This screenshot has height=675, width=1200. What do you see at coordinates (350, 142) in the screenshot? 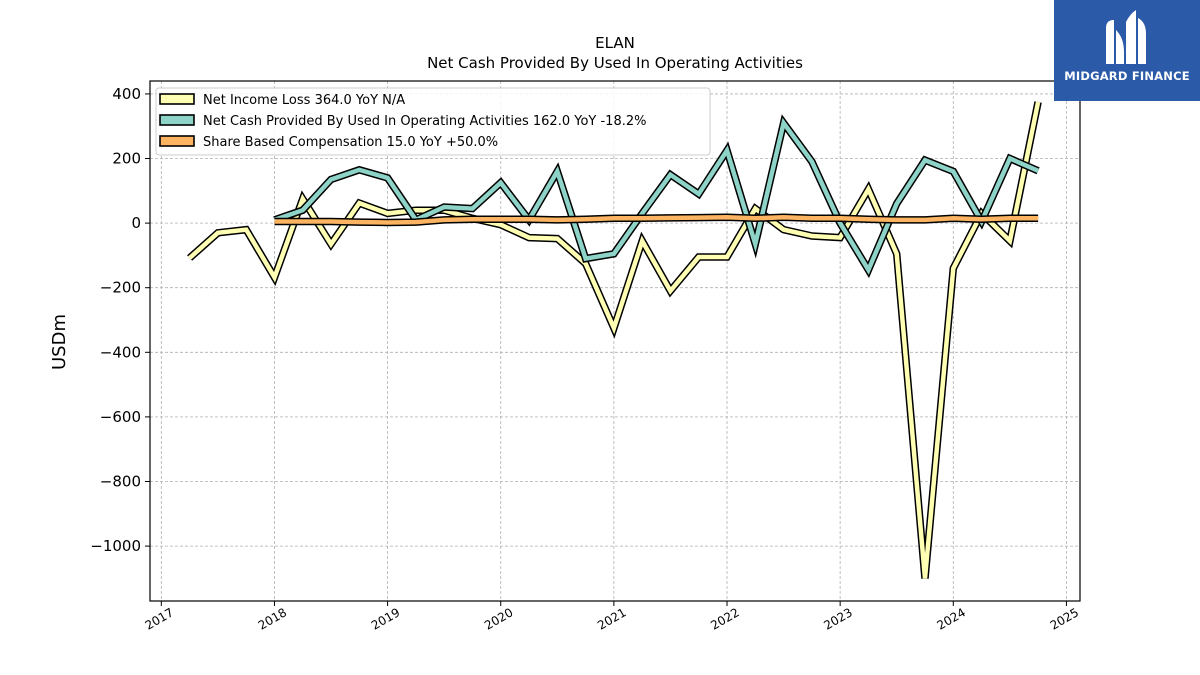
I see `legend-entry: Share Based Compensation 15.0 YoY +50.0%` at bounding box center [350, 142].